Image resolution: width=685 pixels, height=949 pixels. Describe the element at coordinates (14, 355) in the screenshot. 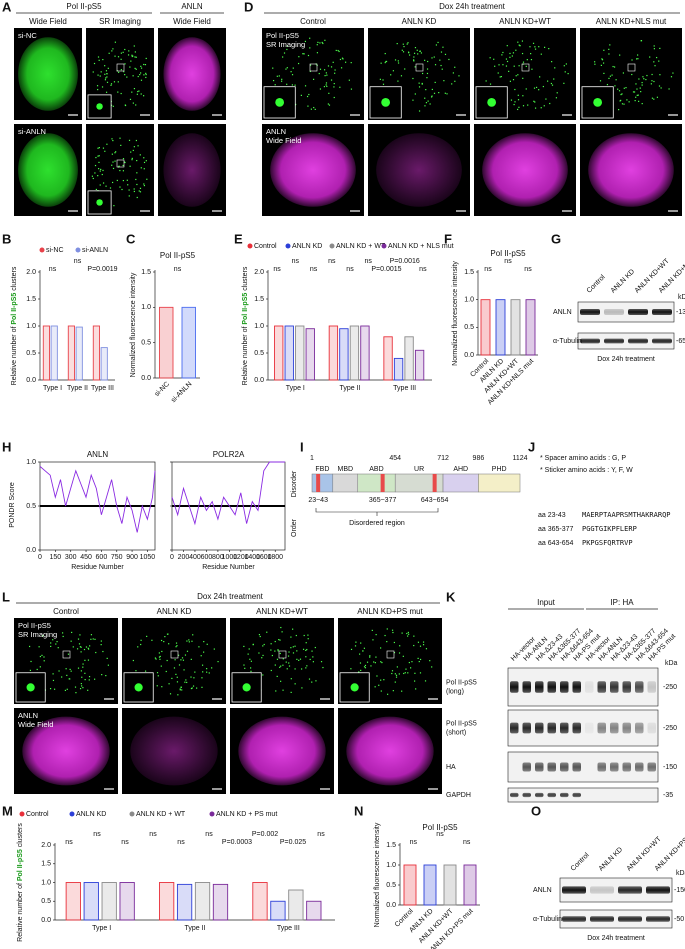

I see `y-axis-label-part: Relative number of` at that location.